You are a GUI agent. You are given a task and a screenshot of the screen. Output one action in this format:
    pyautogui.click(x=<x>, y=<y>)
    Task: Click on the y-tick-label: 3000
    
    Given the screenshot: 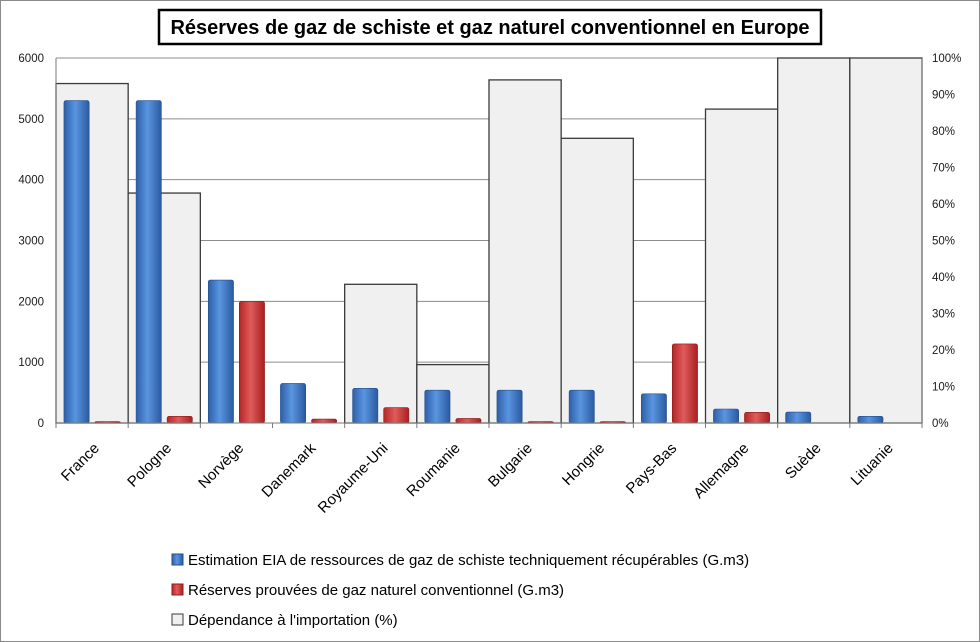 What is the action you would take?
    pyautogui.click(x=31, y=242)
    